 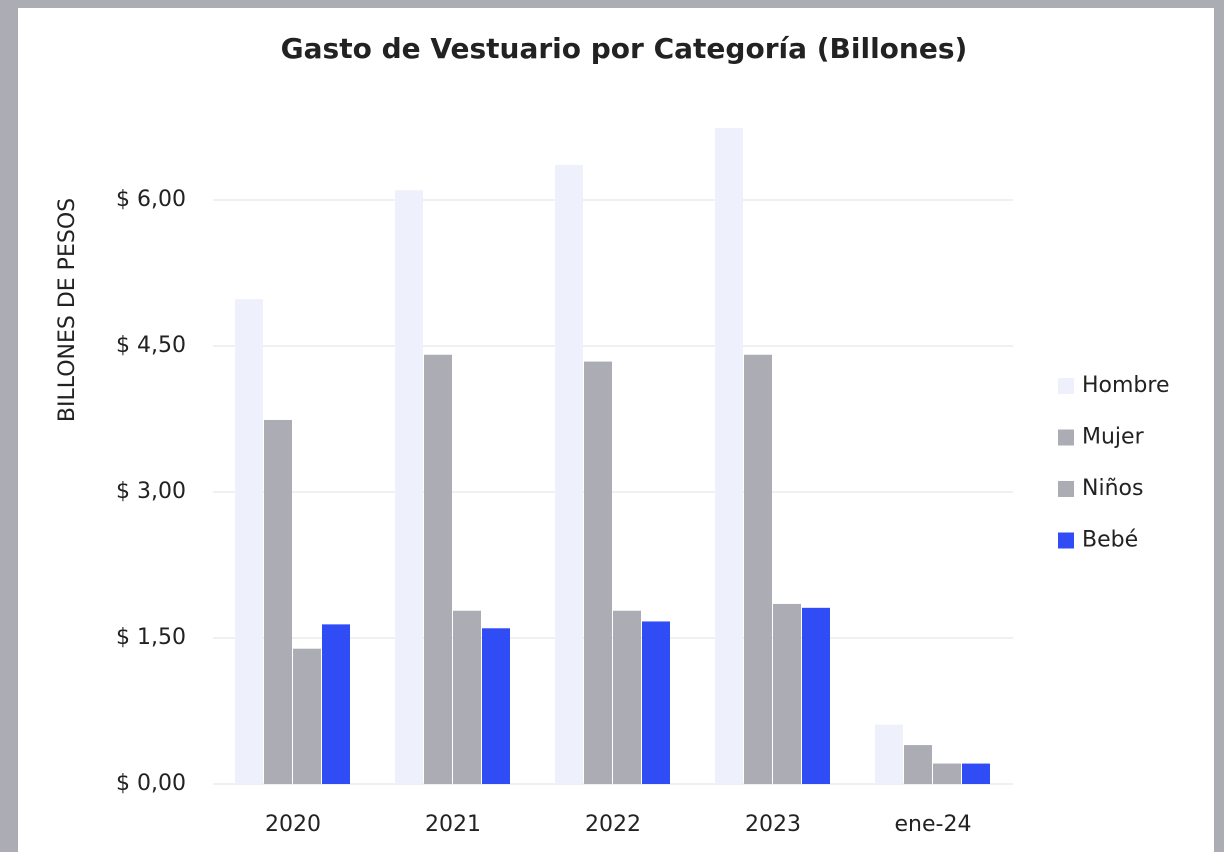 I want to click on y-tick-label: $ 3,00, so click(x=151, y=491).